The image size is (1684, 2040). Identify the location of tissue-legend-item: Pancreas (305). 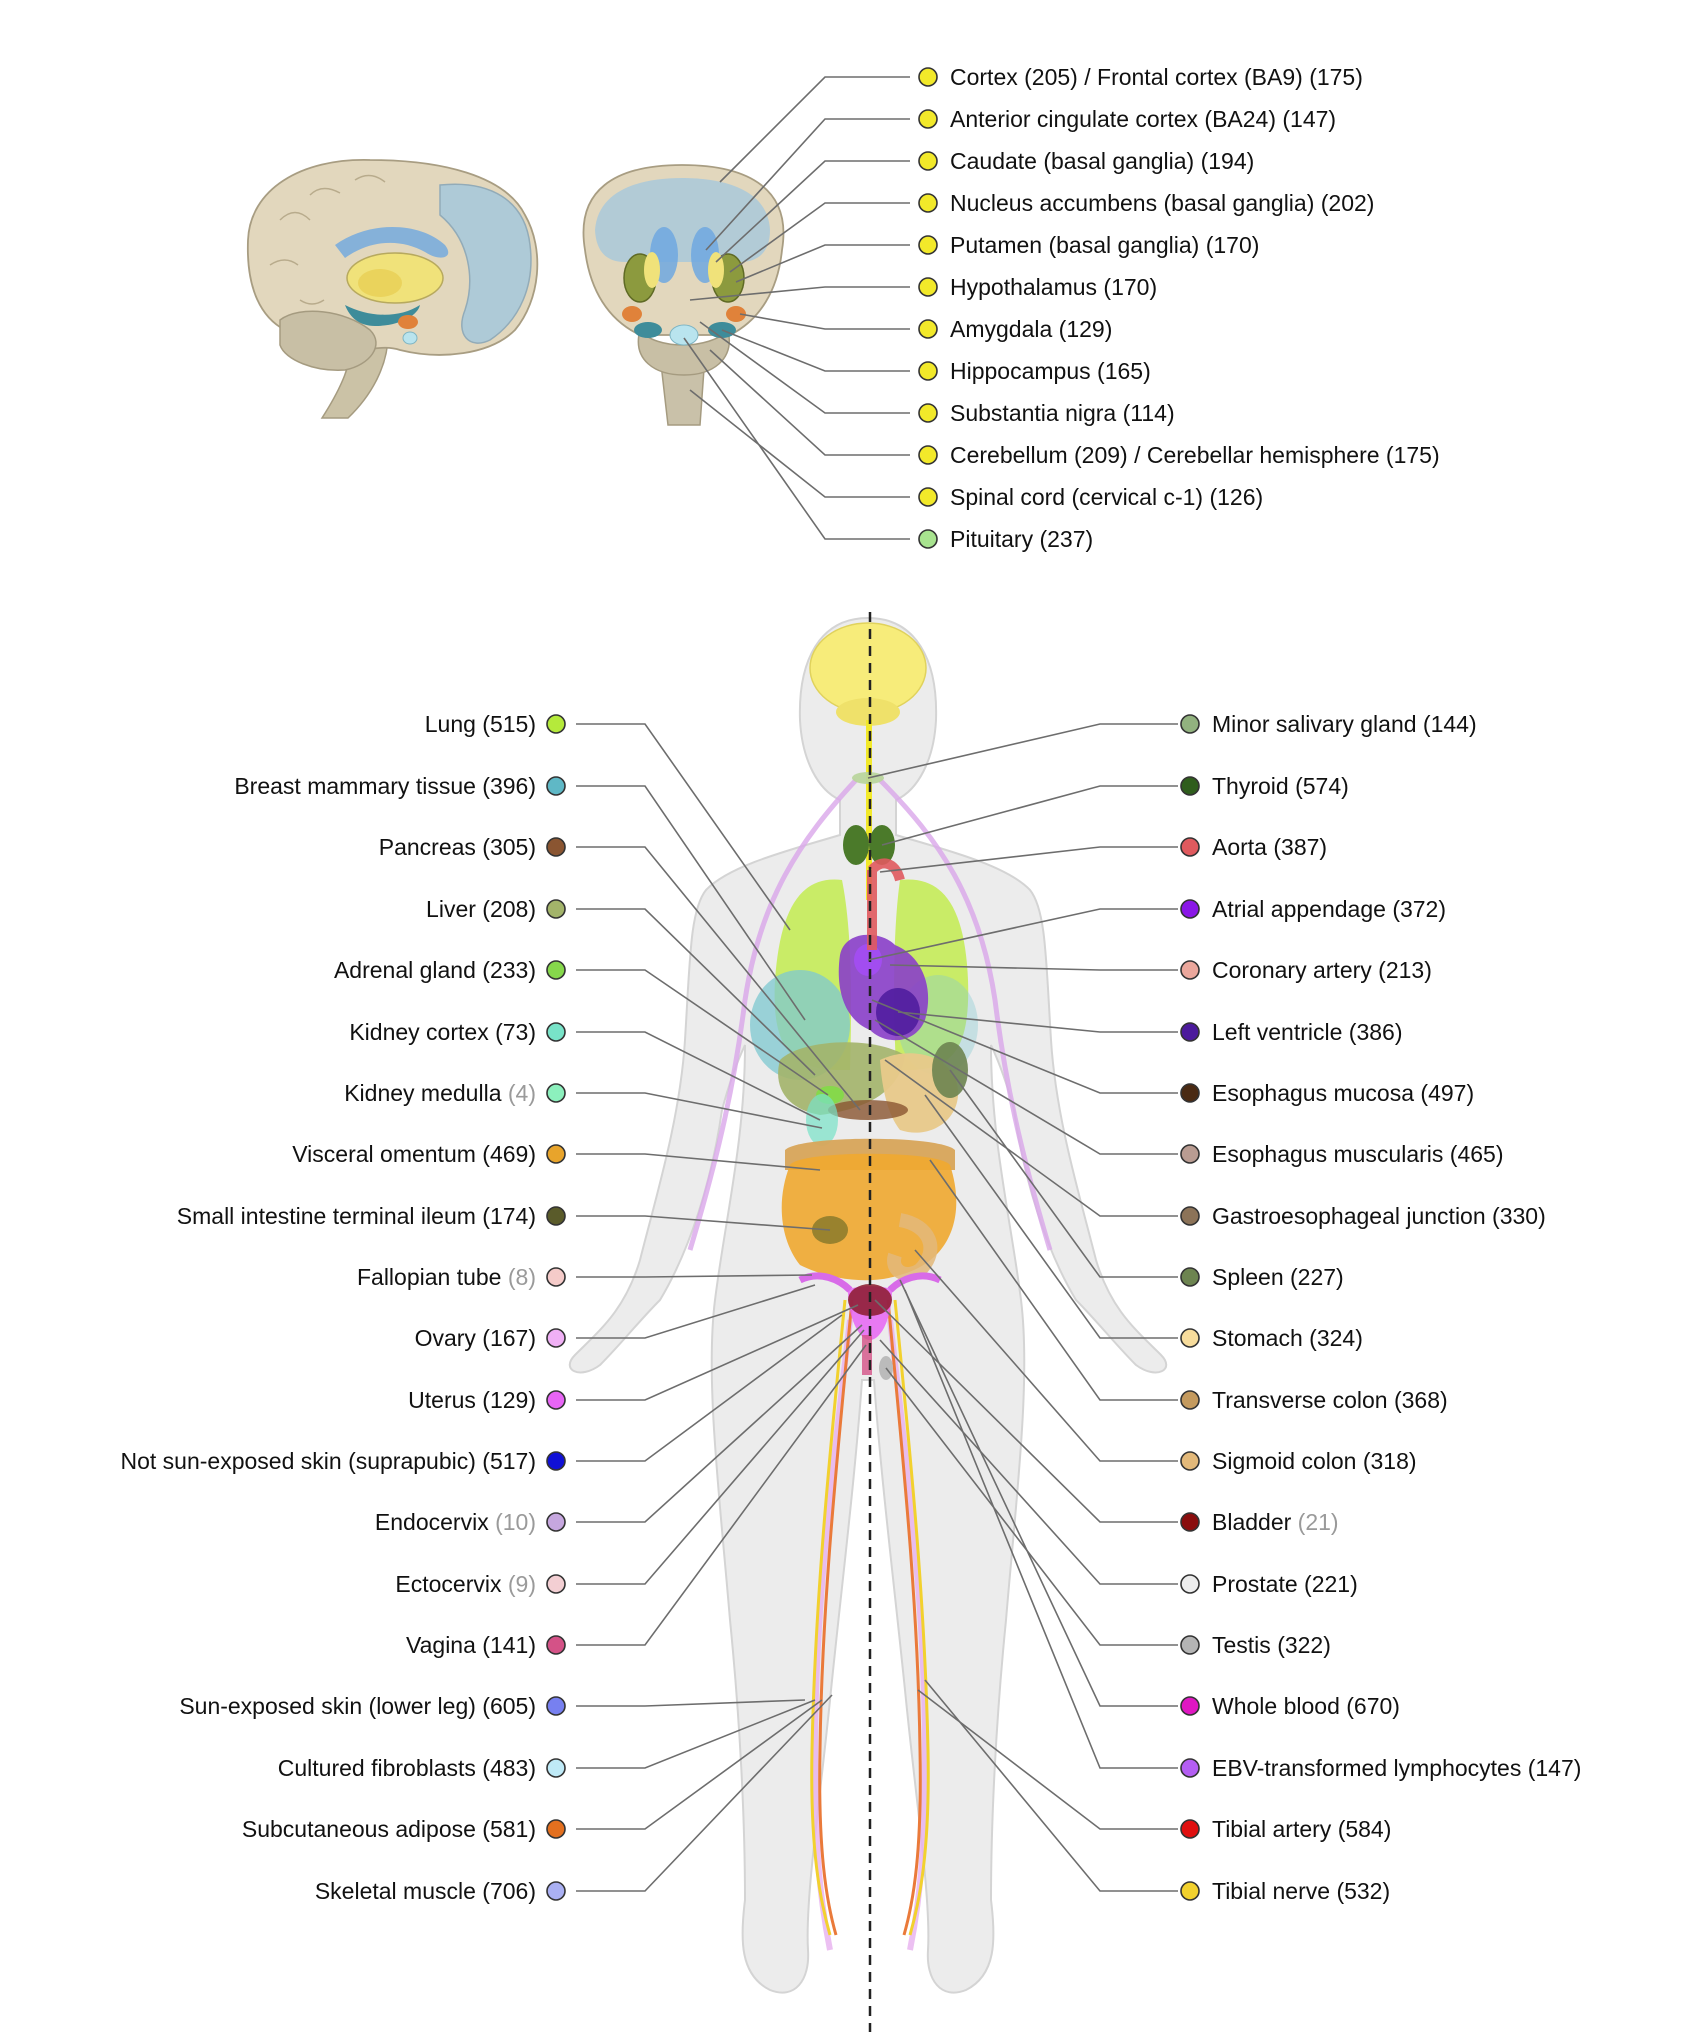
(472, 847).